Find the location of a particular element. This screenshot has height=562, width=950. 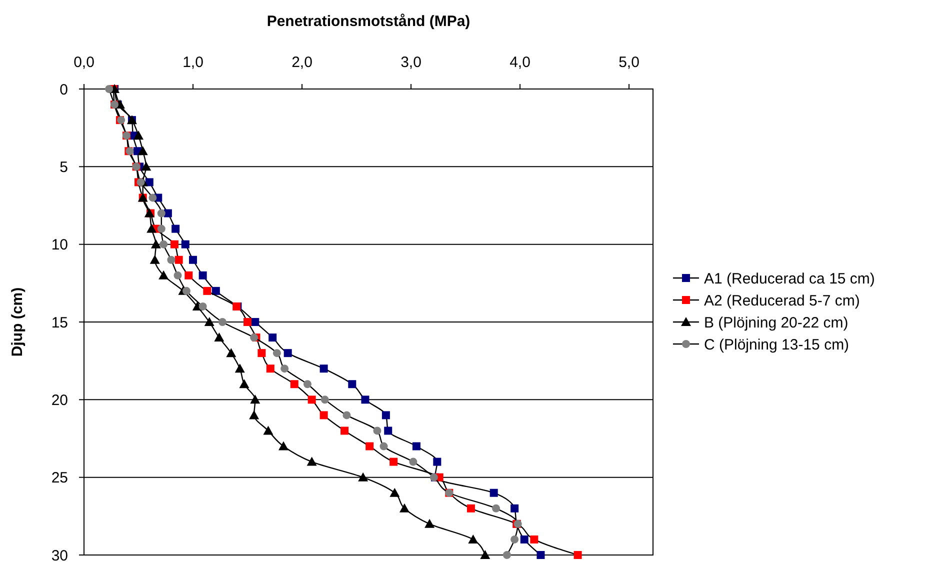

legend-label: A1 (Reducerad ca 15 cm) is located at coordinates (789, 279).